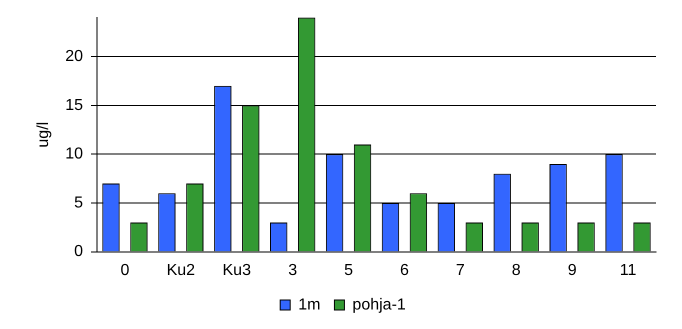 Image resolution: width=682 pixels, height=329 pixels. What do you see at coordinates (293, 270) in the screenshot?
I see `x-tick-label: 3` at bounding box center [293, 270].